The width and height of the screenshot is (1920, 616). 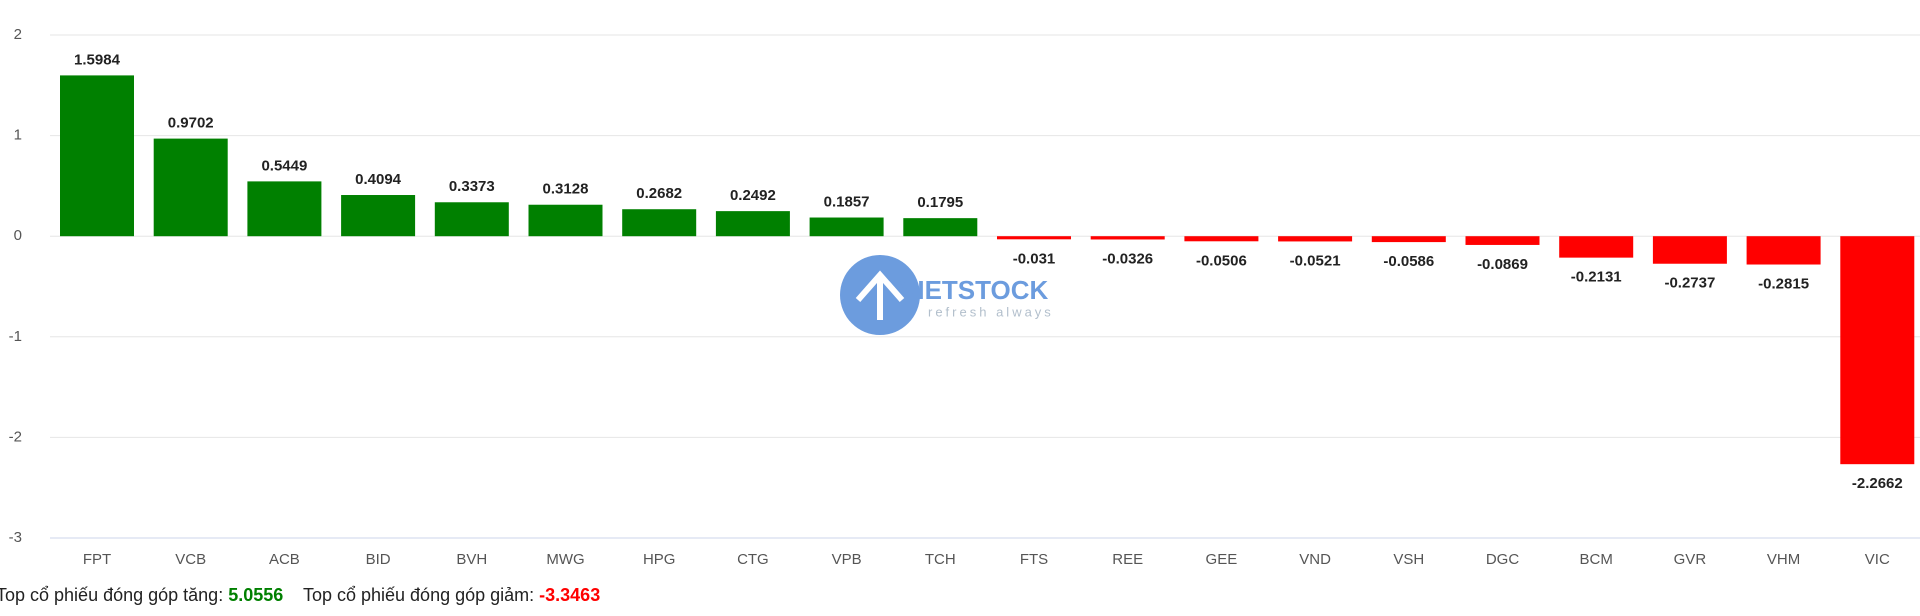 I want to click on x-tick-label: GEE, so click(x=1222, y=559).